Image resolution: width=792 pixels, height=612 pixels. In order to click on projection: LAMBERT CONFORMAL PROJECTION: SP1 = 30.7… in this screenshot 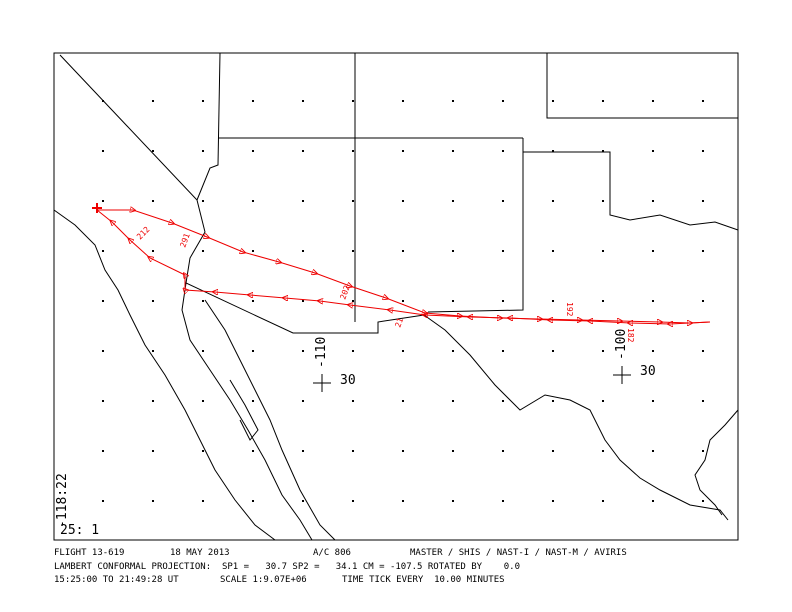, I will do `click(287, 567)`.